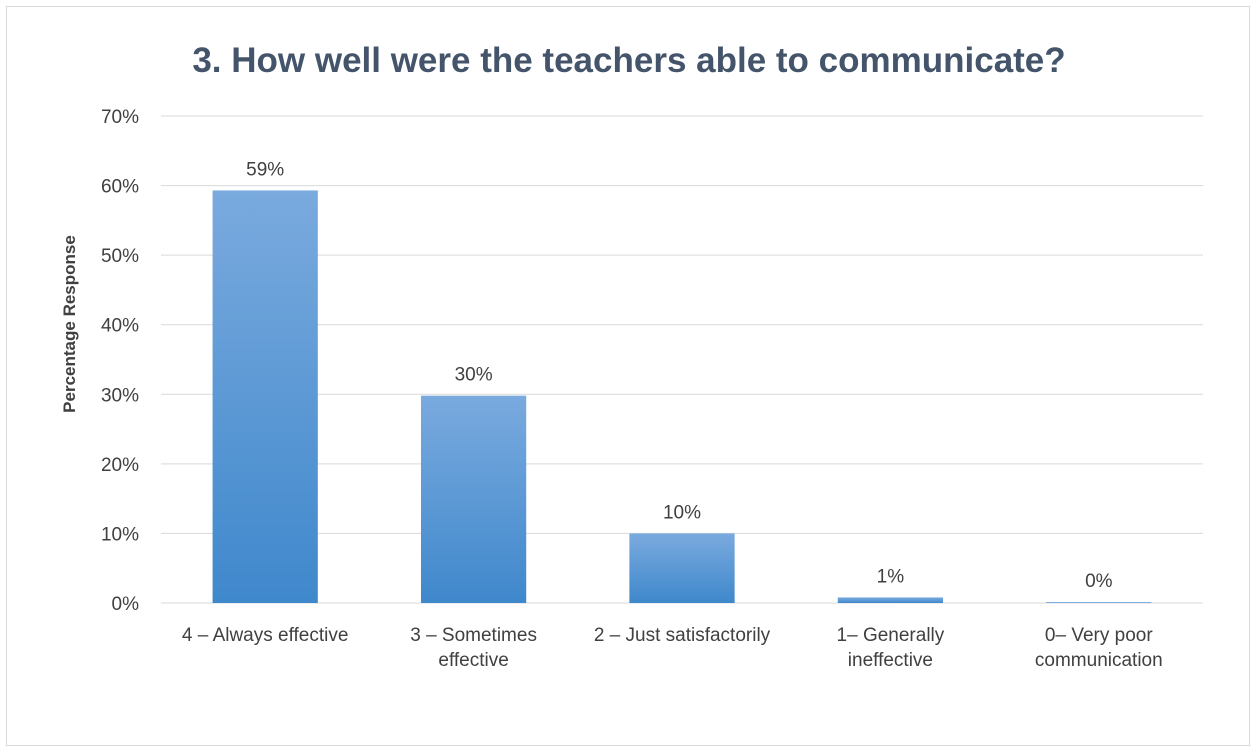  What do you see at coordinates (265, 635) in the screenshot?
I see `x-category-label: 4 – Always effective` at bounding box center [265, 635].